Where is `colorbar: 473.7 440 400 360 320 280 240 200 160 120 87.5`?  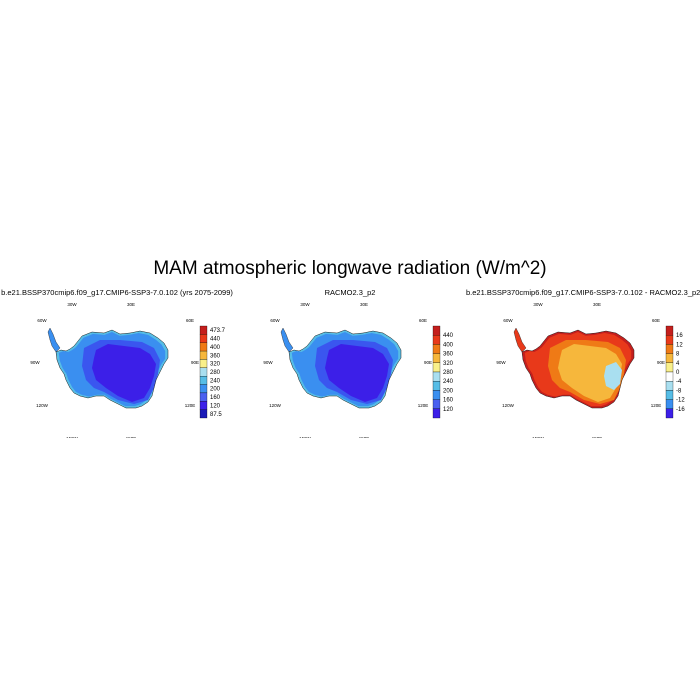
colorbar: 473.7 440 400 360 320 280 240 200 160 120 87.5 is located at coordinates (212, 372).